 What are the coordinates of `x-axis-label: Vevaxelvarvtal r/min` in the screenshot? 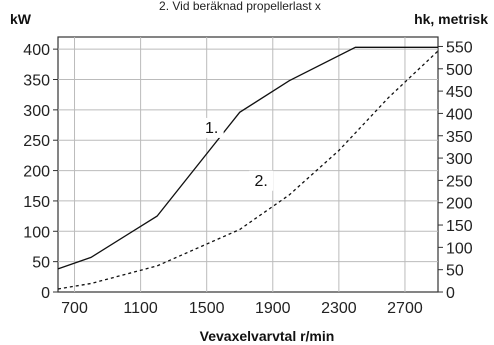 It's located at (267, 336).